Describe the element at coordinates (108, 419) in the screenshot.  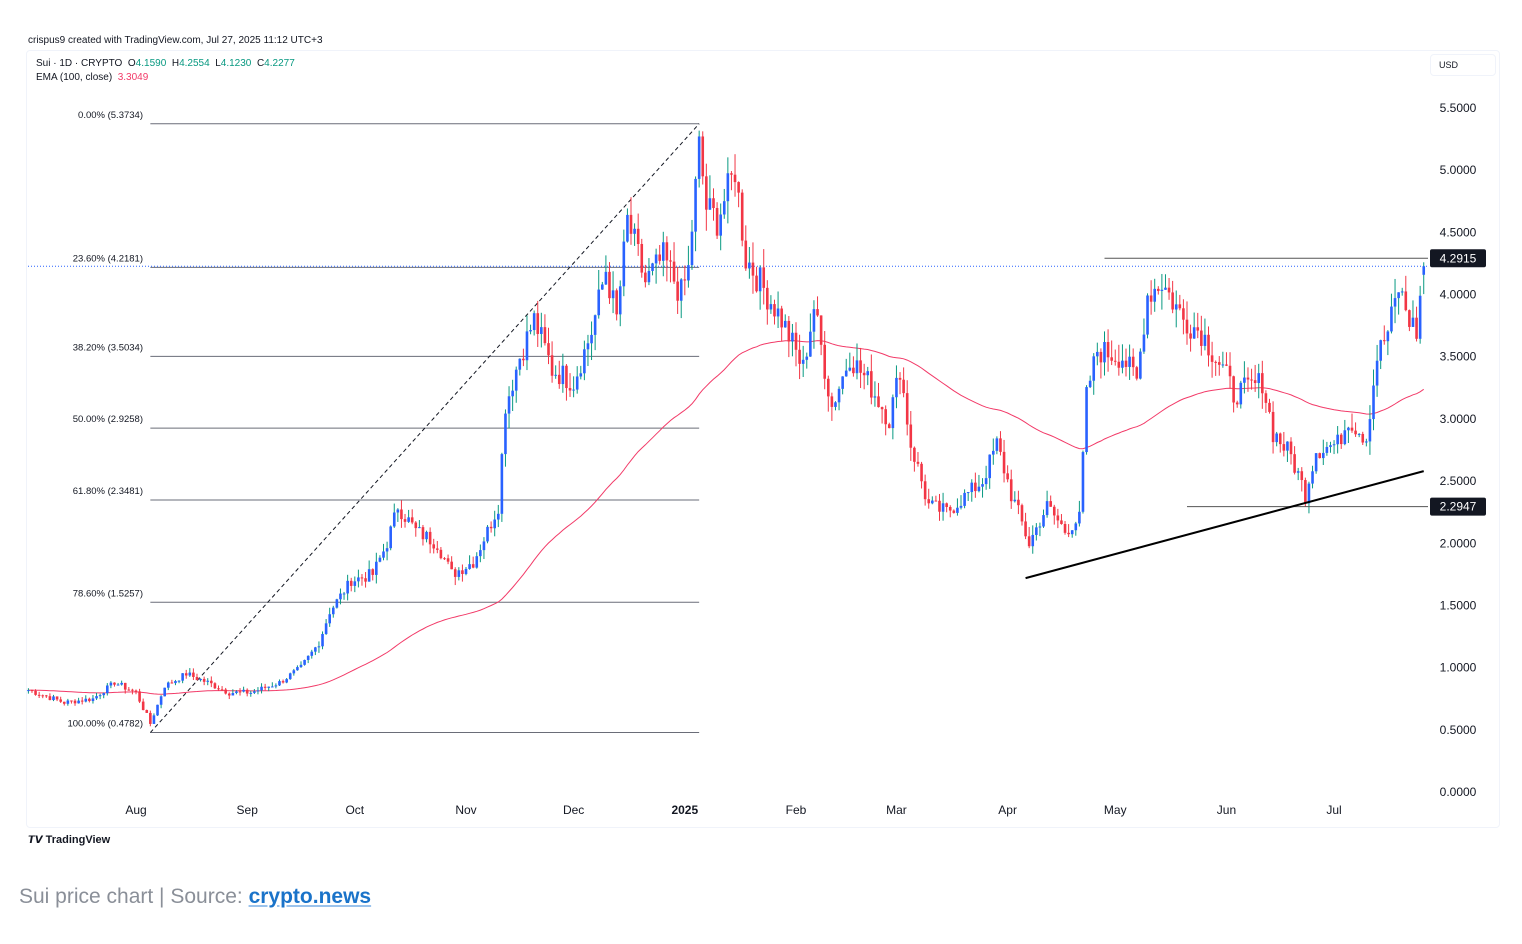
I see `fib-level-label: 50.00% (2.9258)` at that location.